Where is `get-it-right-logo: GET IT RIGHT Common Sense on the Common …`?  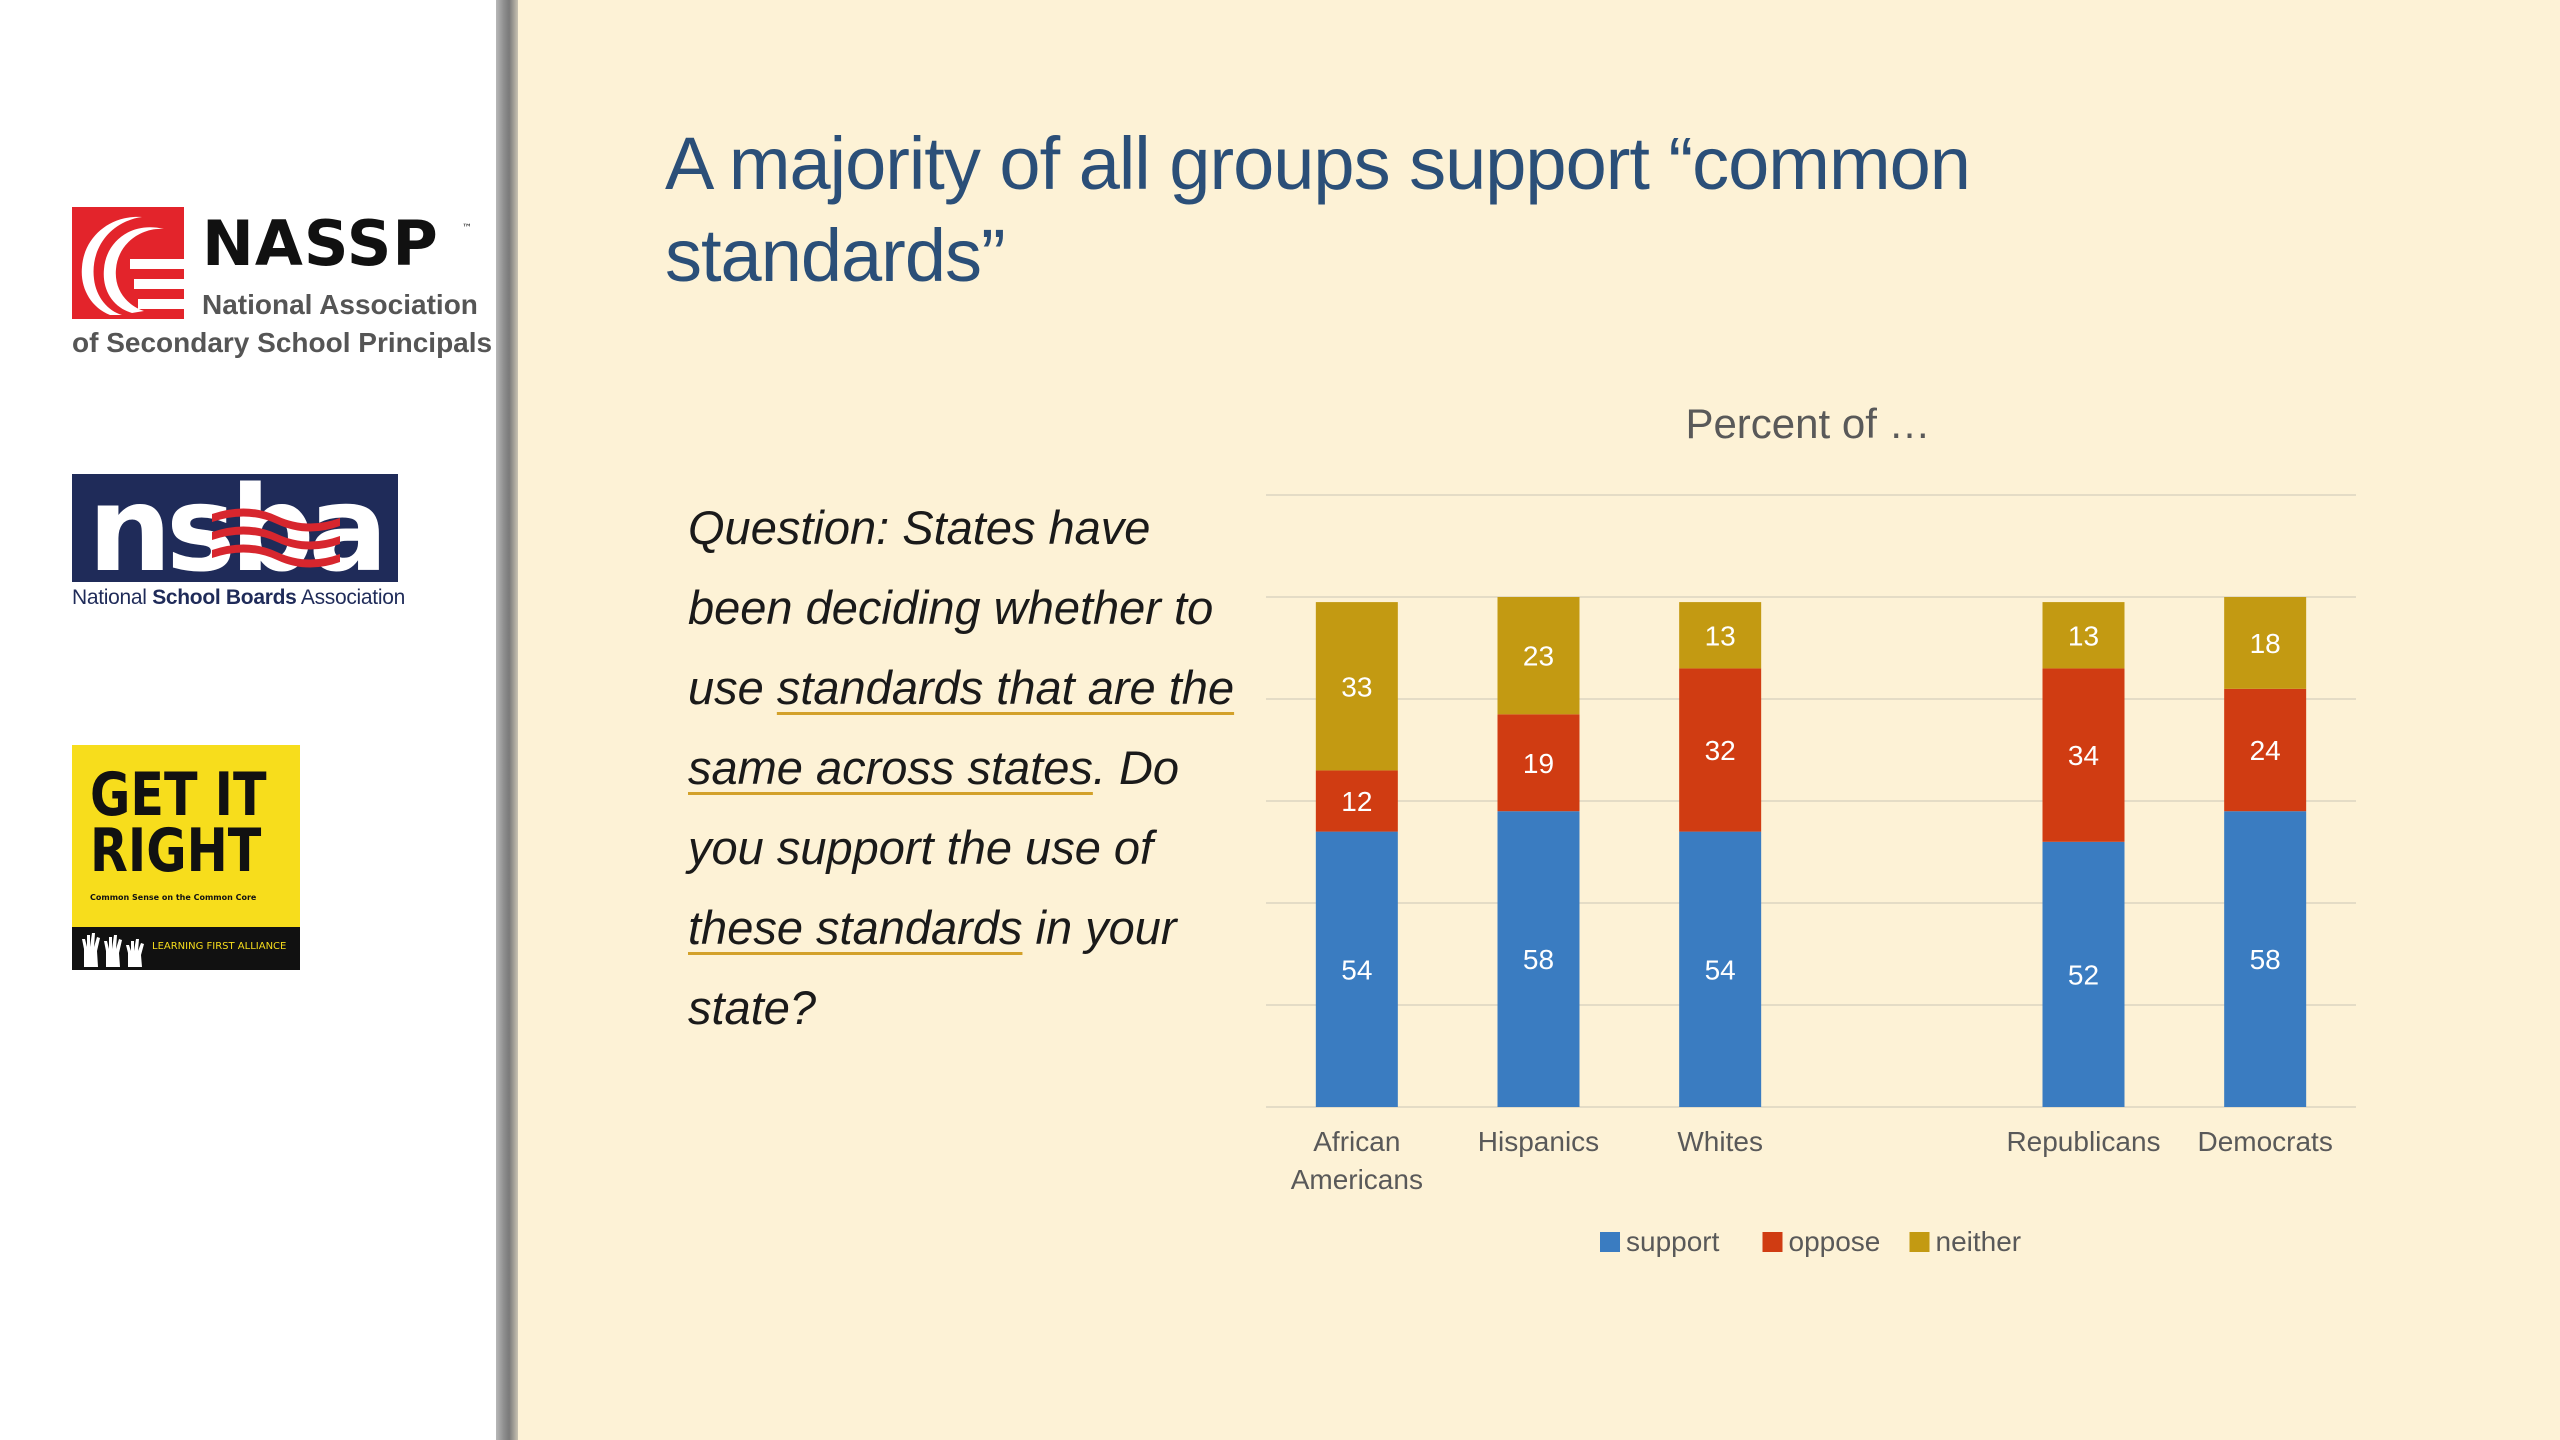
get-it-right-logo: GET IT RIGHT Common Sense on the Common … is located at coordinates (186, 857).